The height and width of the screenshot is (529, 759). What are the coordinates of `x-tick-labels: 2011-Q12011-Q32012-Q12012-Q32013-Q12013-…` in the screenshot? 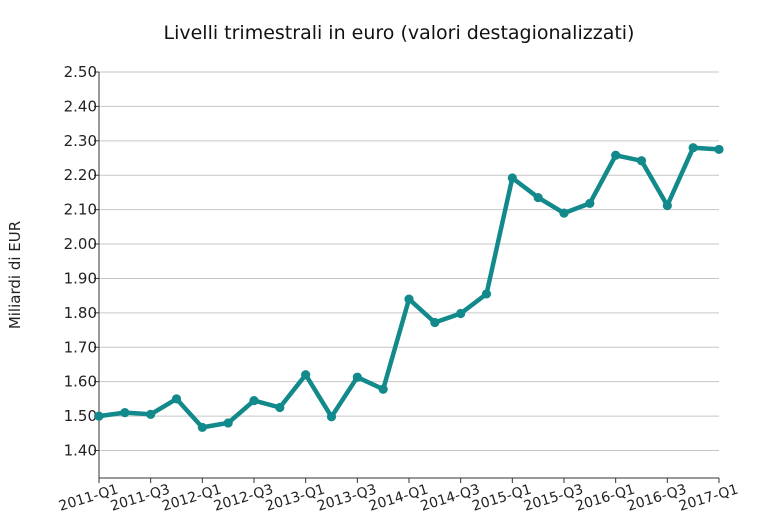 It's located at (398, 498).